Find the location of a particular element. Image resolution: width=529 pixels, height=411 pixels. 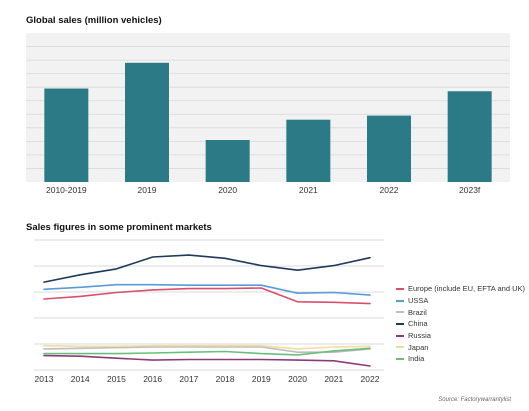

bar-x-tick-label: 2020 is located at coordinates (227, 190).